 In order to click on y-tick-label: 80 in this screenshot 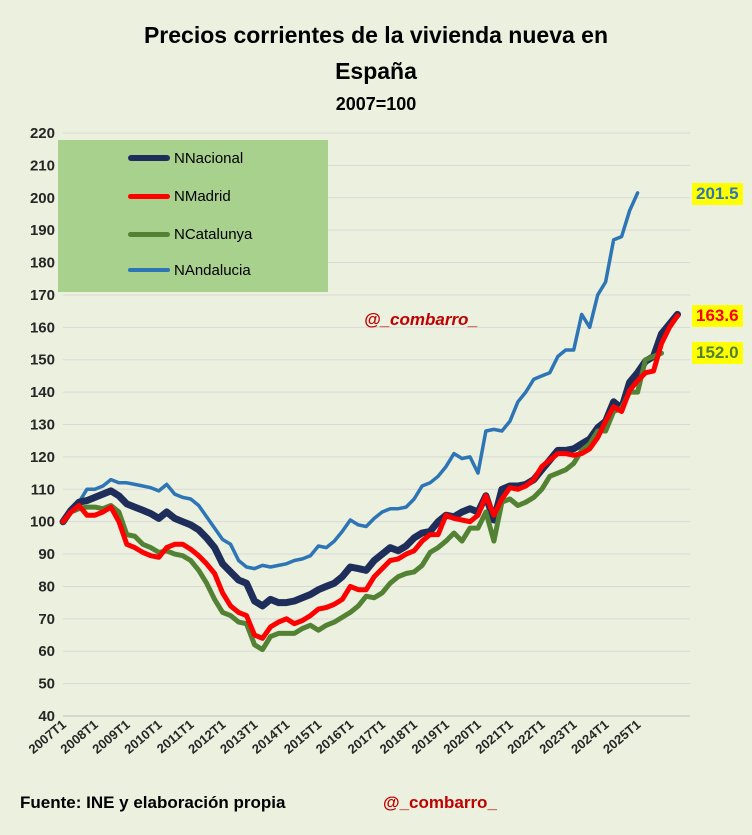, I will do `click(46, 586)`.